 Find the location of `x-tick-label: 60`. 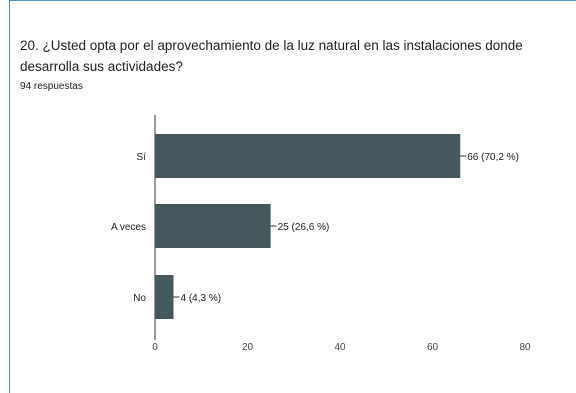

x-tick-label: 60 is located at coordinates (433, 347).